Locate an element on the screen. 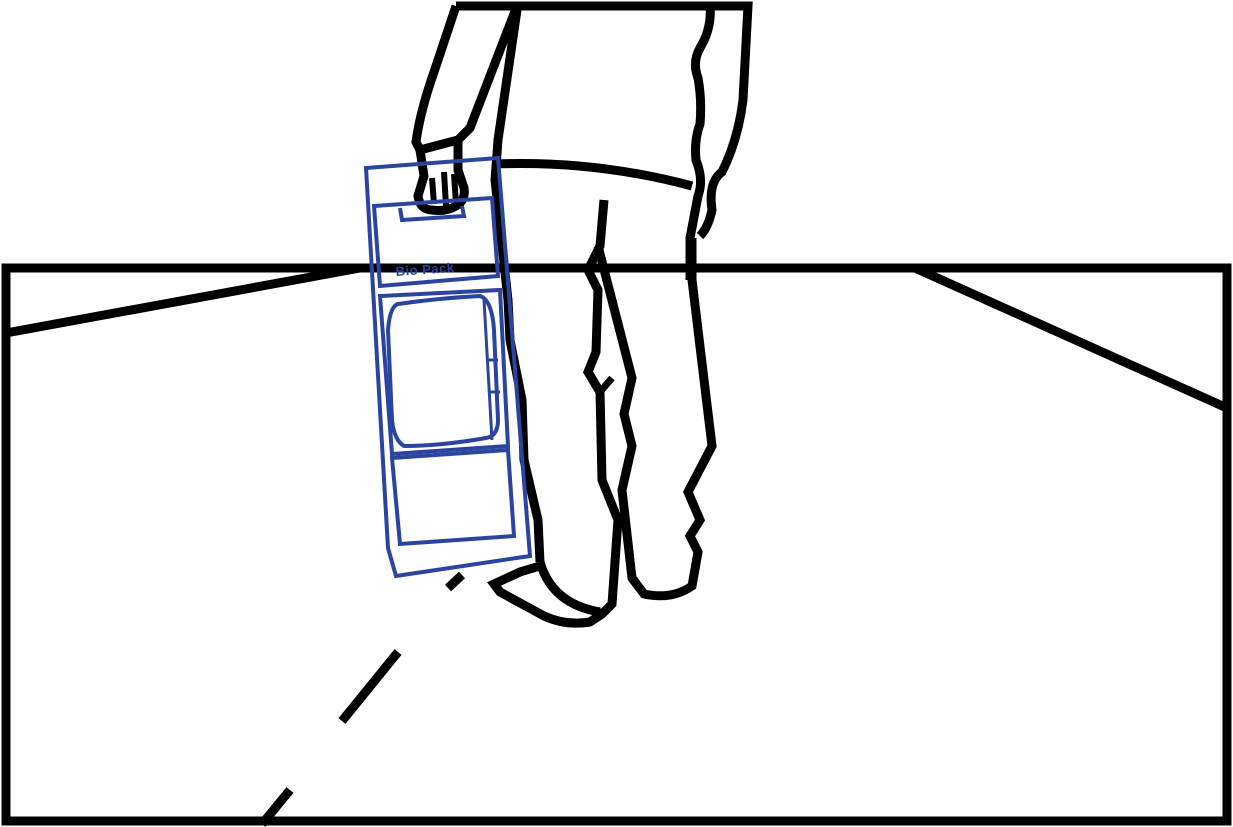 The height and width of the screenshot is (827, 1233). rear-leg-outline is located at coordinates (555, 413).